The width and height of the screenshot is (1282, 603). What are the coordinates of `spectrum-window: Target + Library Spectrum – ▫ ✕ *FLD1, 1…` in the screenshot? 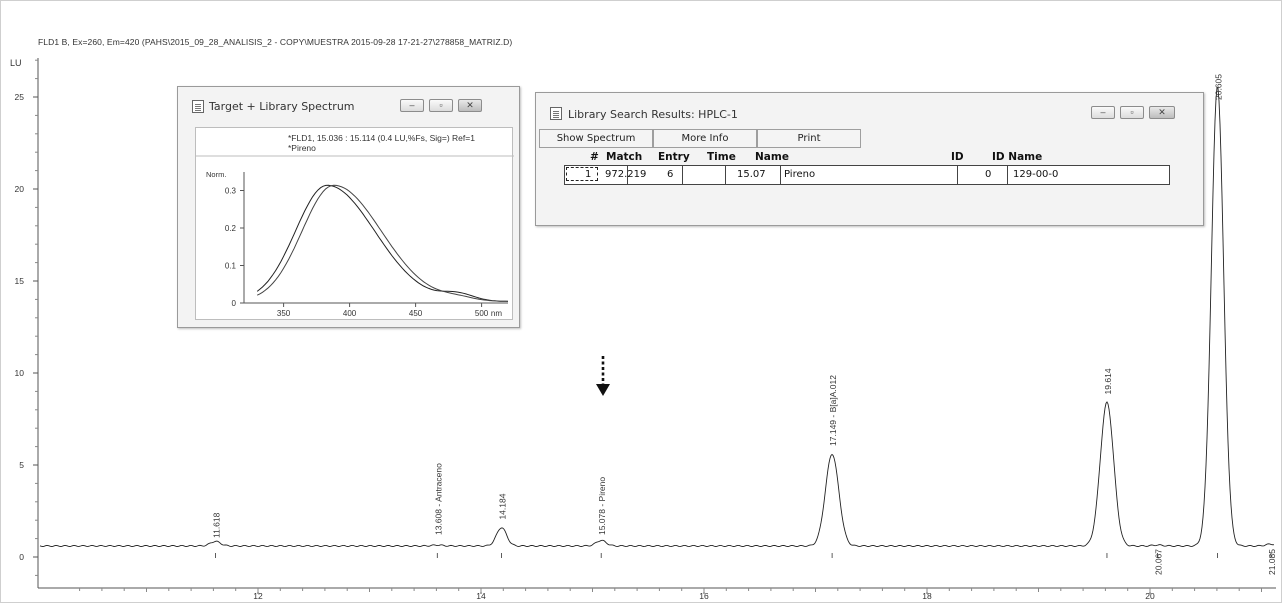 It's located at (348, 207).